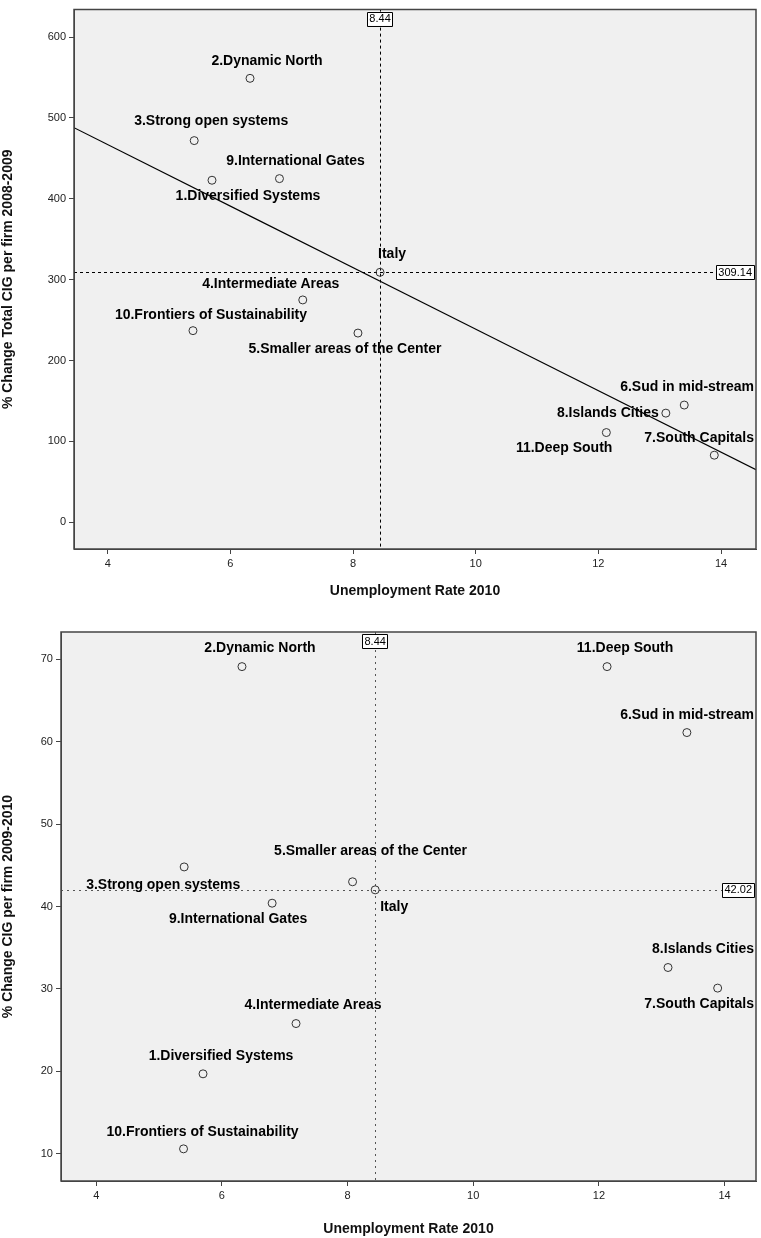  Describe the element at coordinates (56, 440) in the screenshot. I see `y-tick-label: 100` at that location.